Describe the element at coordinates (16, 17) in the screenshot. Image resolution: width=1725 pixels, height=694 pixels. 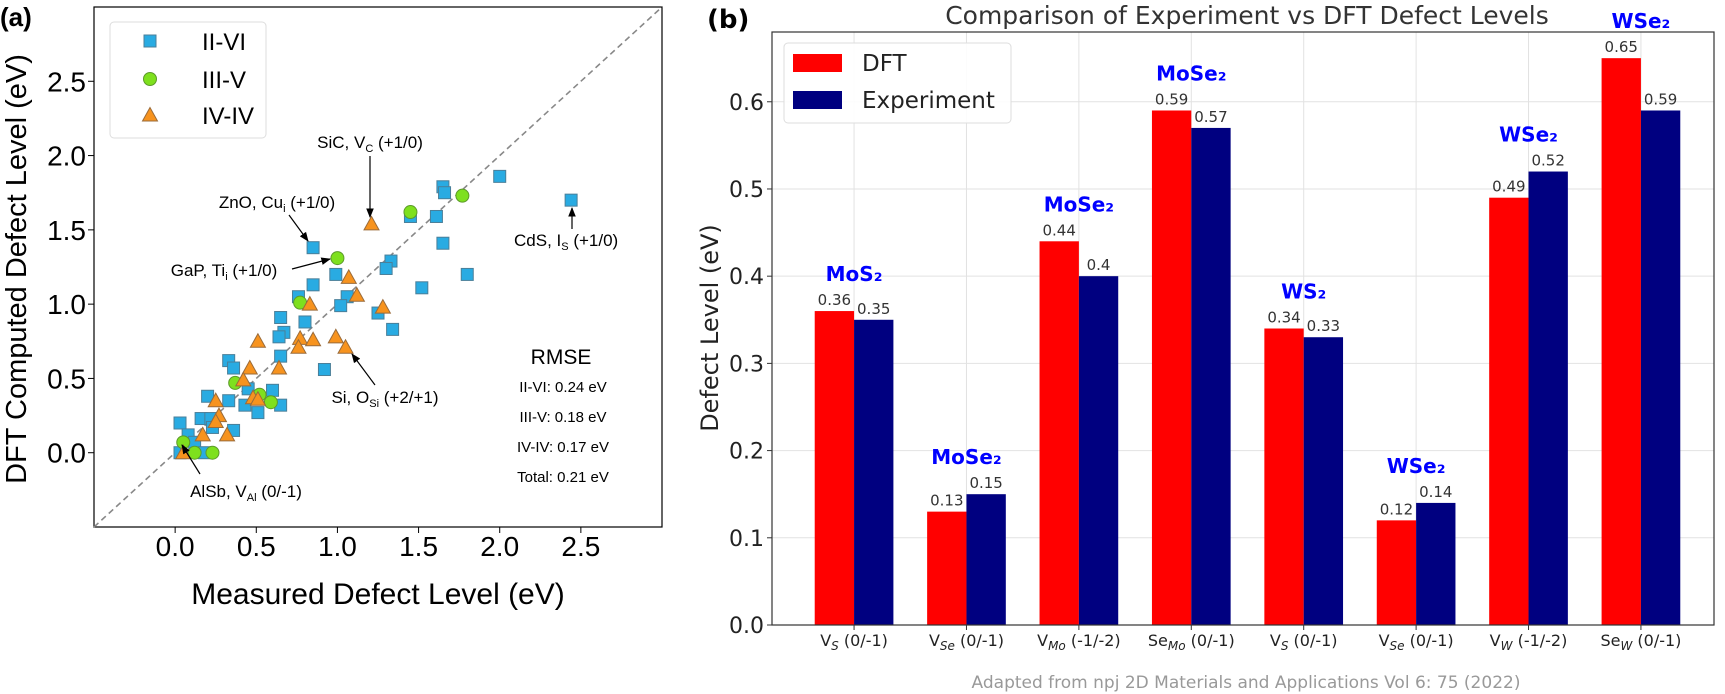
I see `panel-label: (a)` at that location.